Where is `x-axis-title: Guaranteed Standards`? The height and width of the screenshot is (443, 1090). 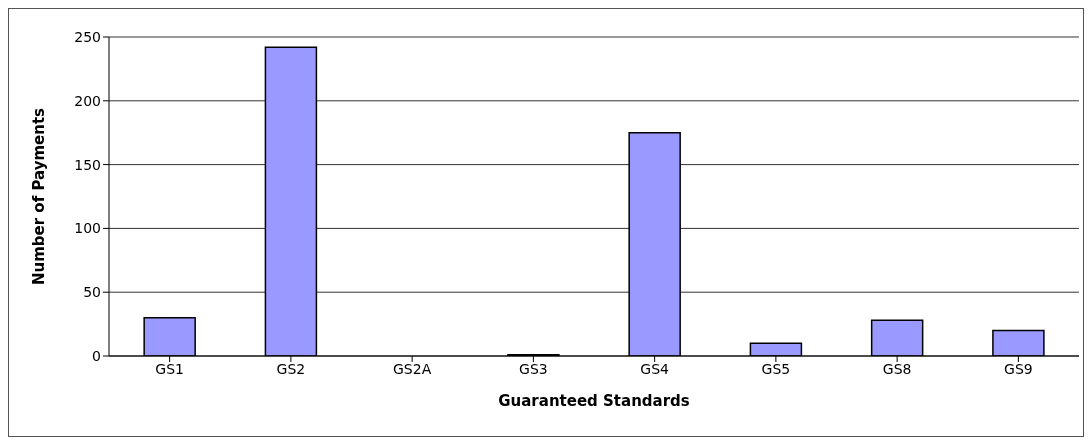
x-axis-title: Guaranteed Standards is located at coordinates (594, 401).